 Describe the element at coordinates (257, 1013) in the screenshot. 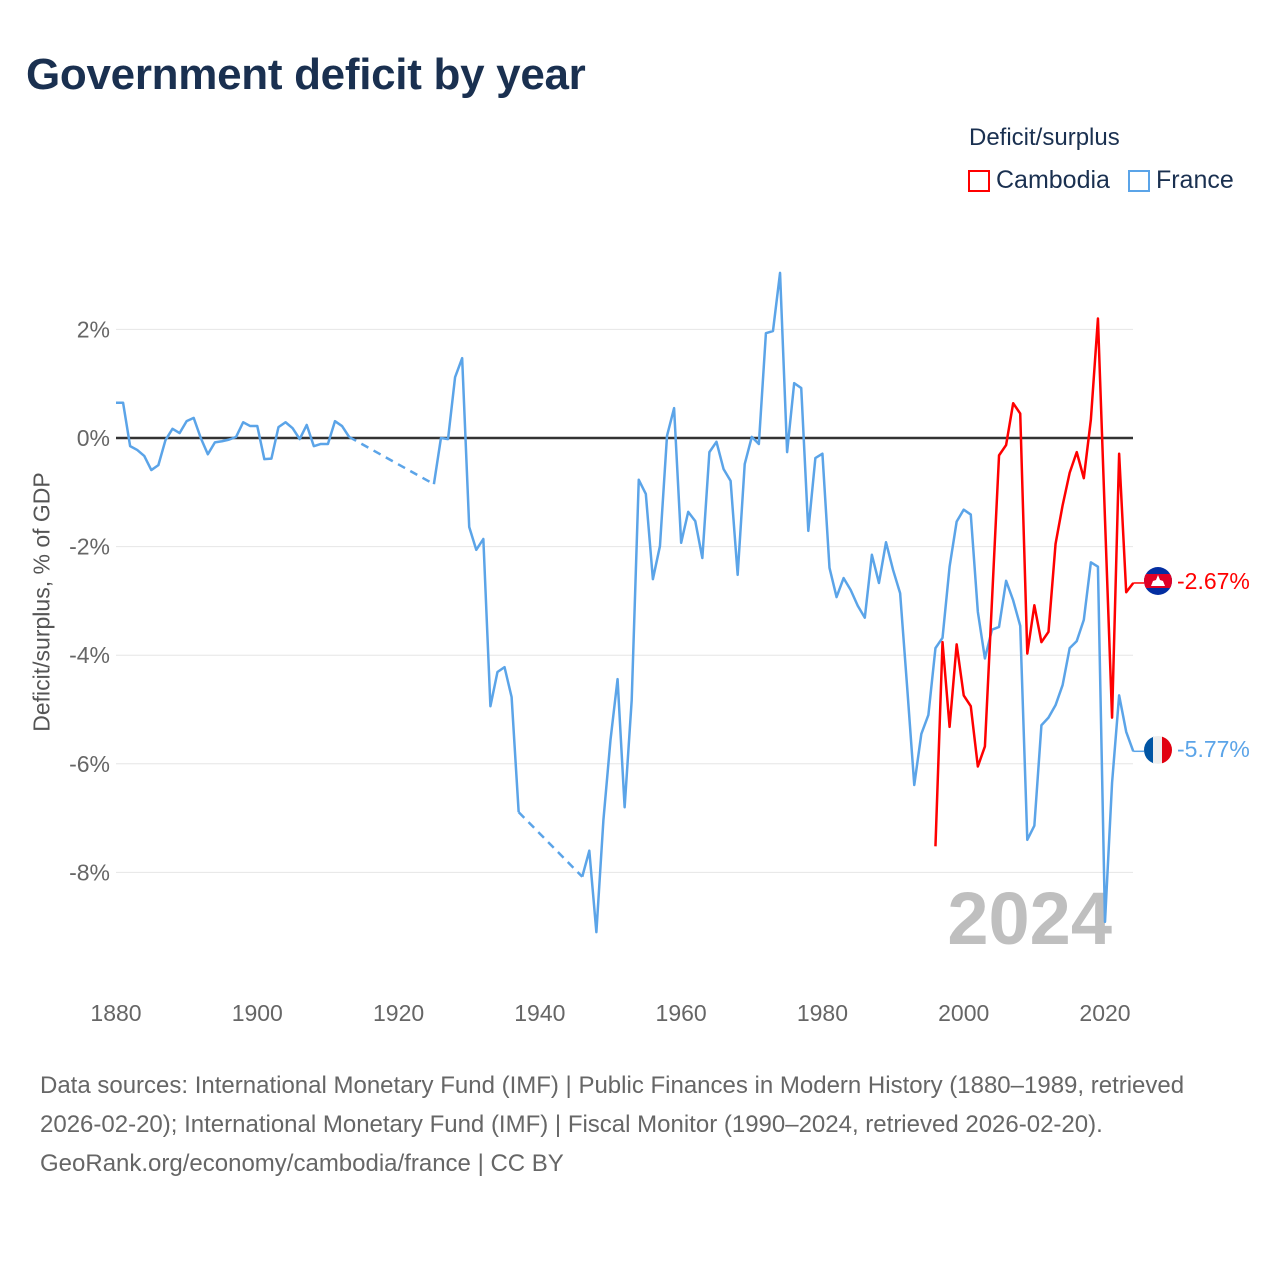

I see `x-tick-label: 1900` at that location.